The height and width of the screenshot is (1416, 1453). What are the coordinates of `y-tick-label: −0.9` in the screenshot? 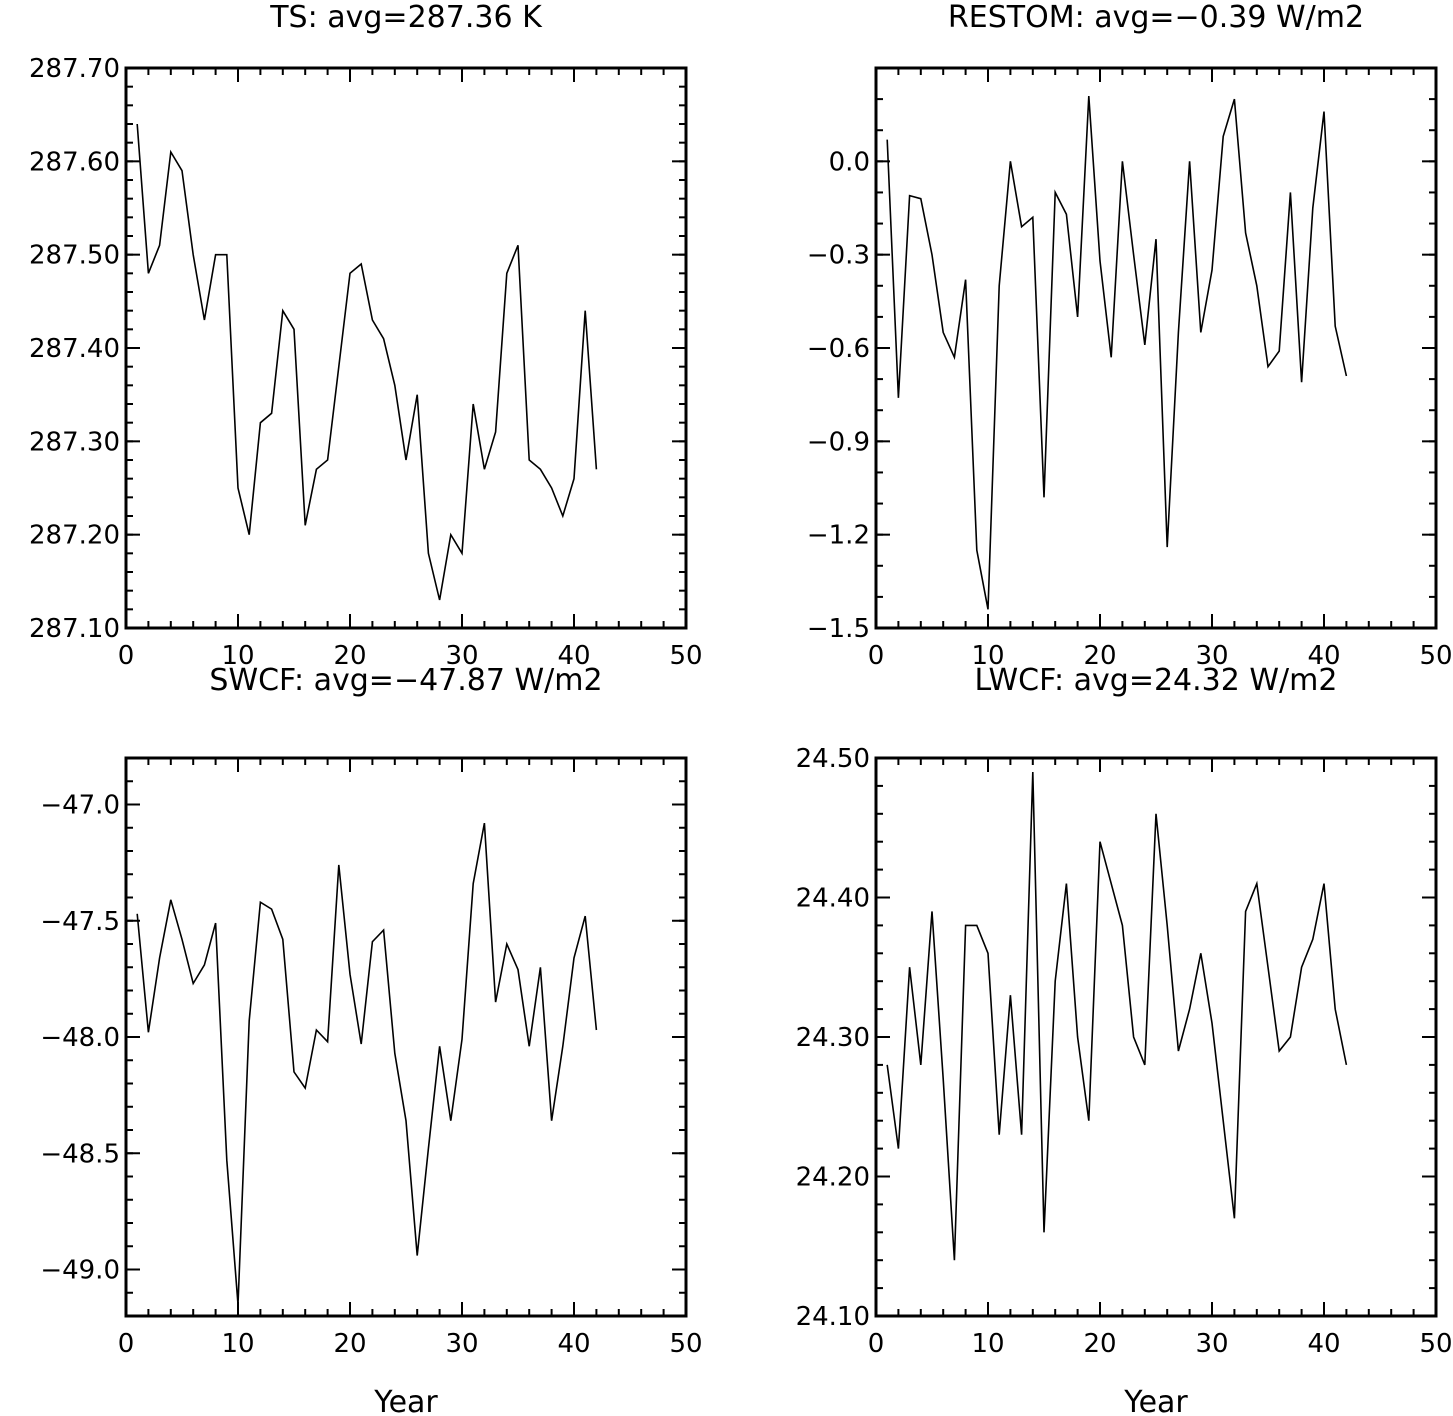 It's located at (838, 442).